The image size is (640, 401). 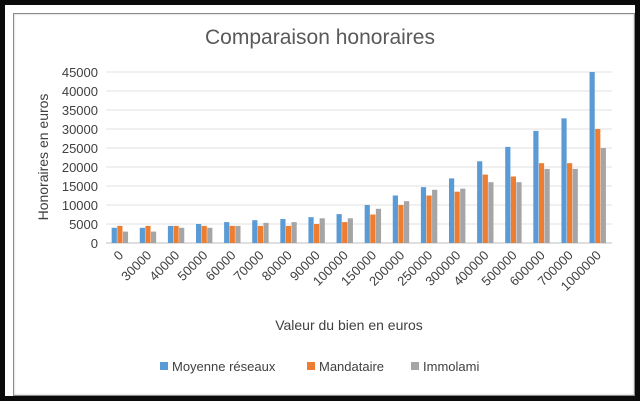 What do you see at coordinates (136, 266) in the screenshot?
I see `x-tick-label: 30000` at bounding box center [136, 266].